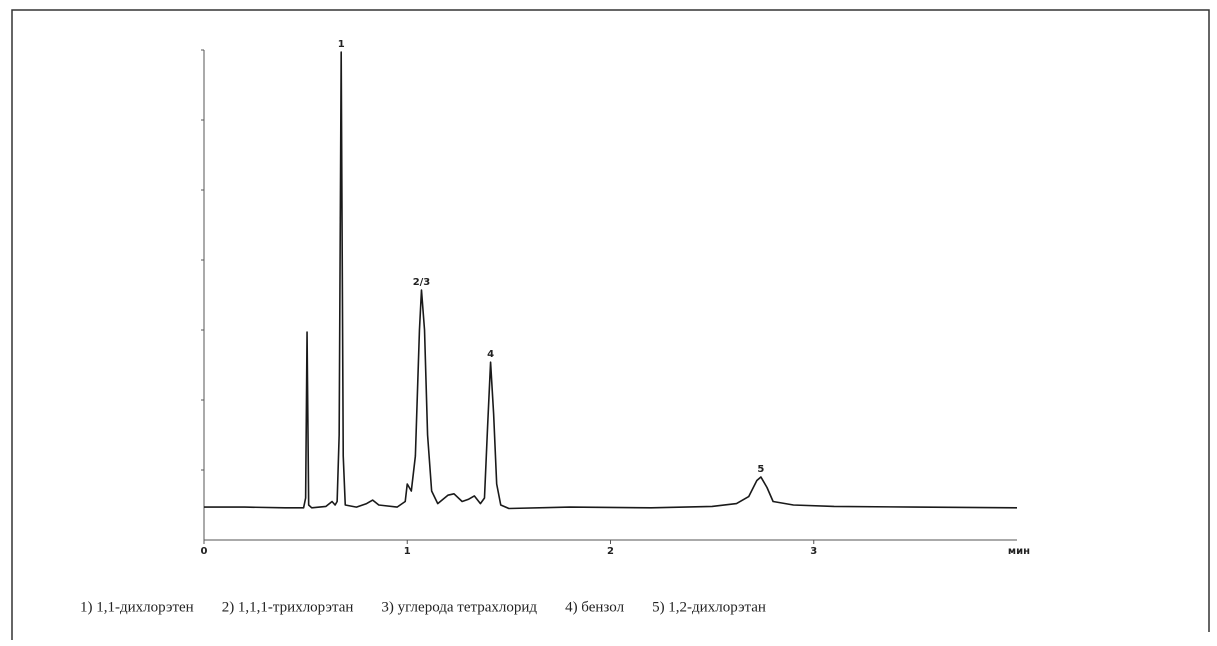  I want to click on x-tick-label: 1, so click(407, 551).